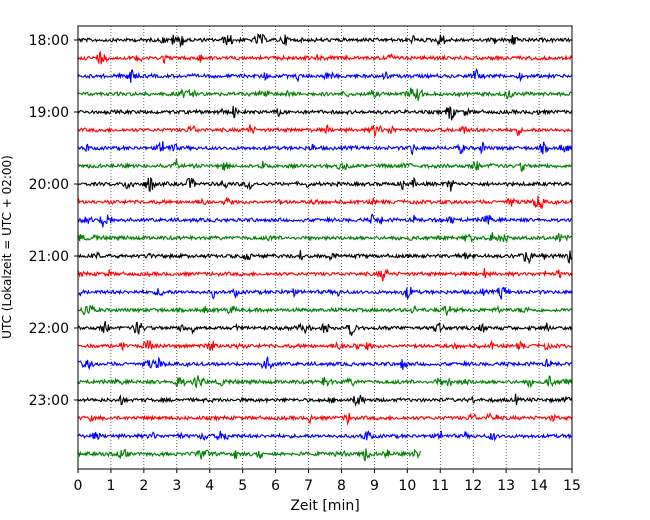 This screenshot has height=520, width=650. I want to click on y-axis-label: UTC (Lokalzeit = UTC + 02:00), so click(7, 247).